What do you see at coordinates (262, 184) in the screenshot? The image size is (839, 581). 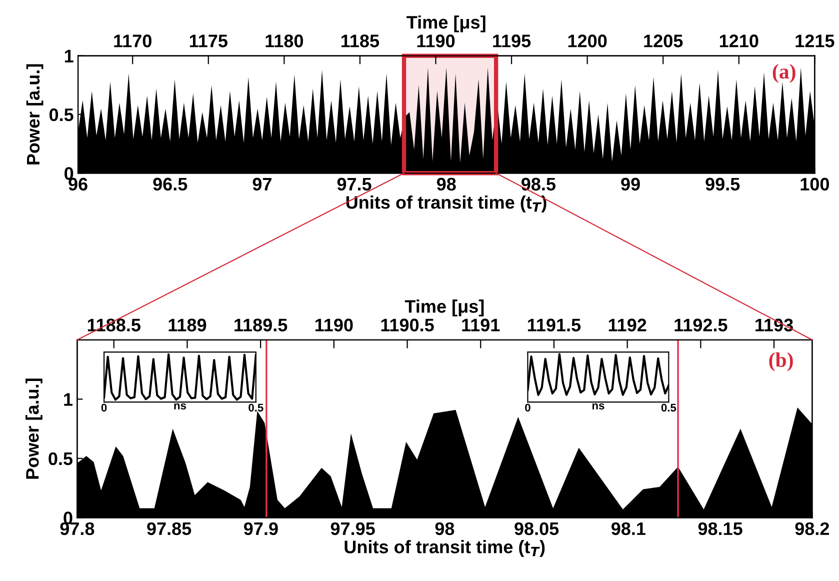 I see `x-tick-label: 97` at bounding box center [262, 184].